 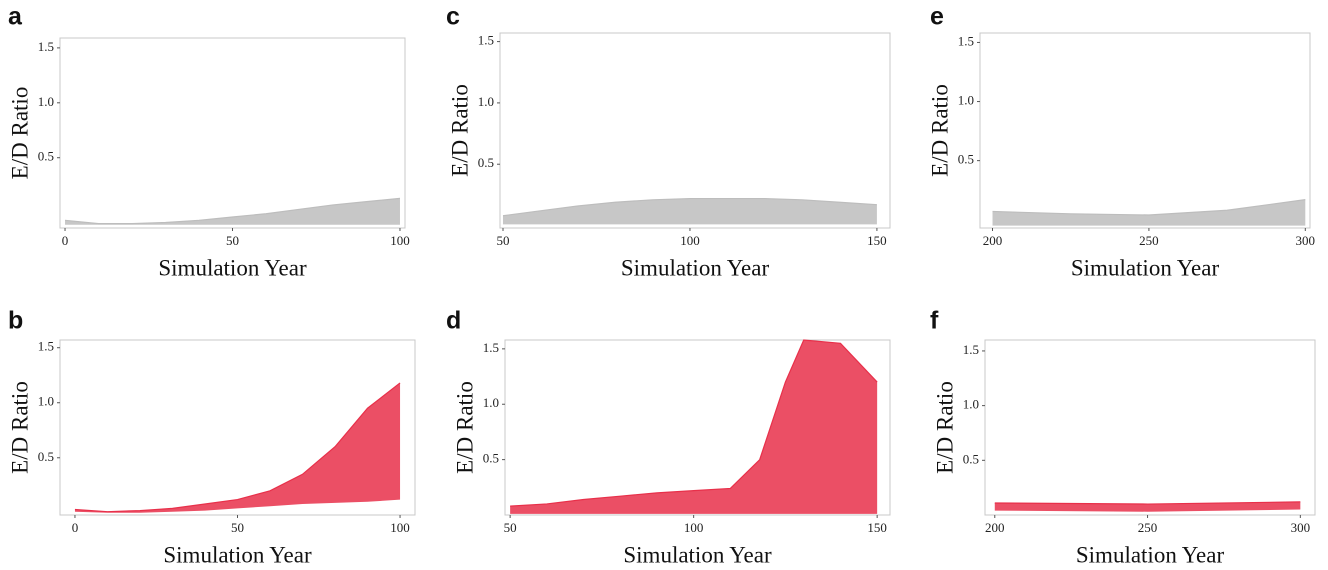 I want to click on panel-label: b, so click(x=15, y=321).